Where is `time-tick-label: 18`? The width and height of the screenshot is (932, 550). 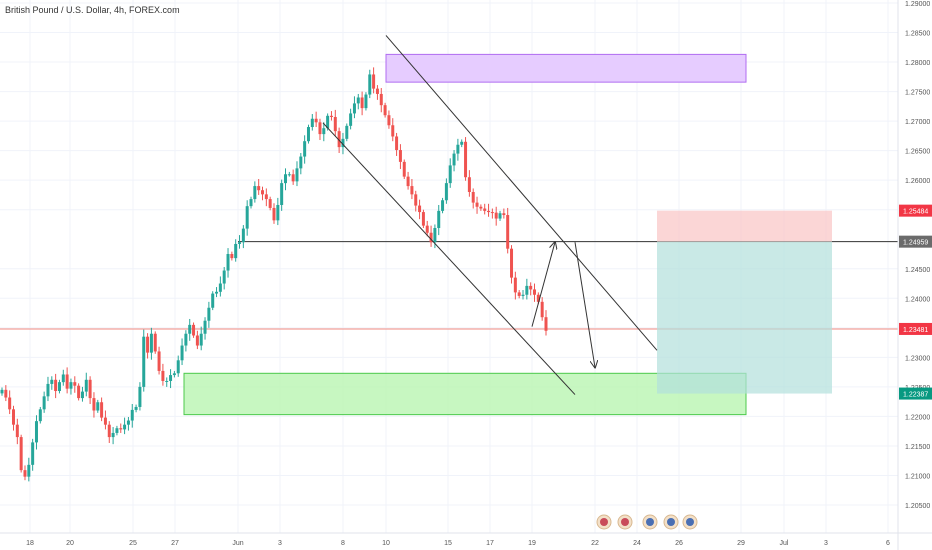 time-tick-label: 18 is located at coordinates (30, 543).